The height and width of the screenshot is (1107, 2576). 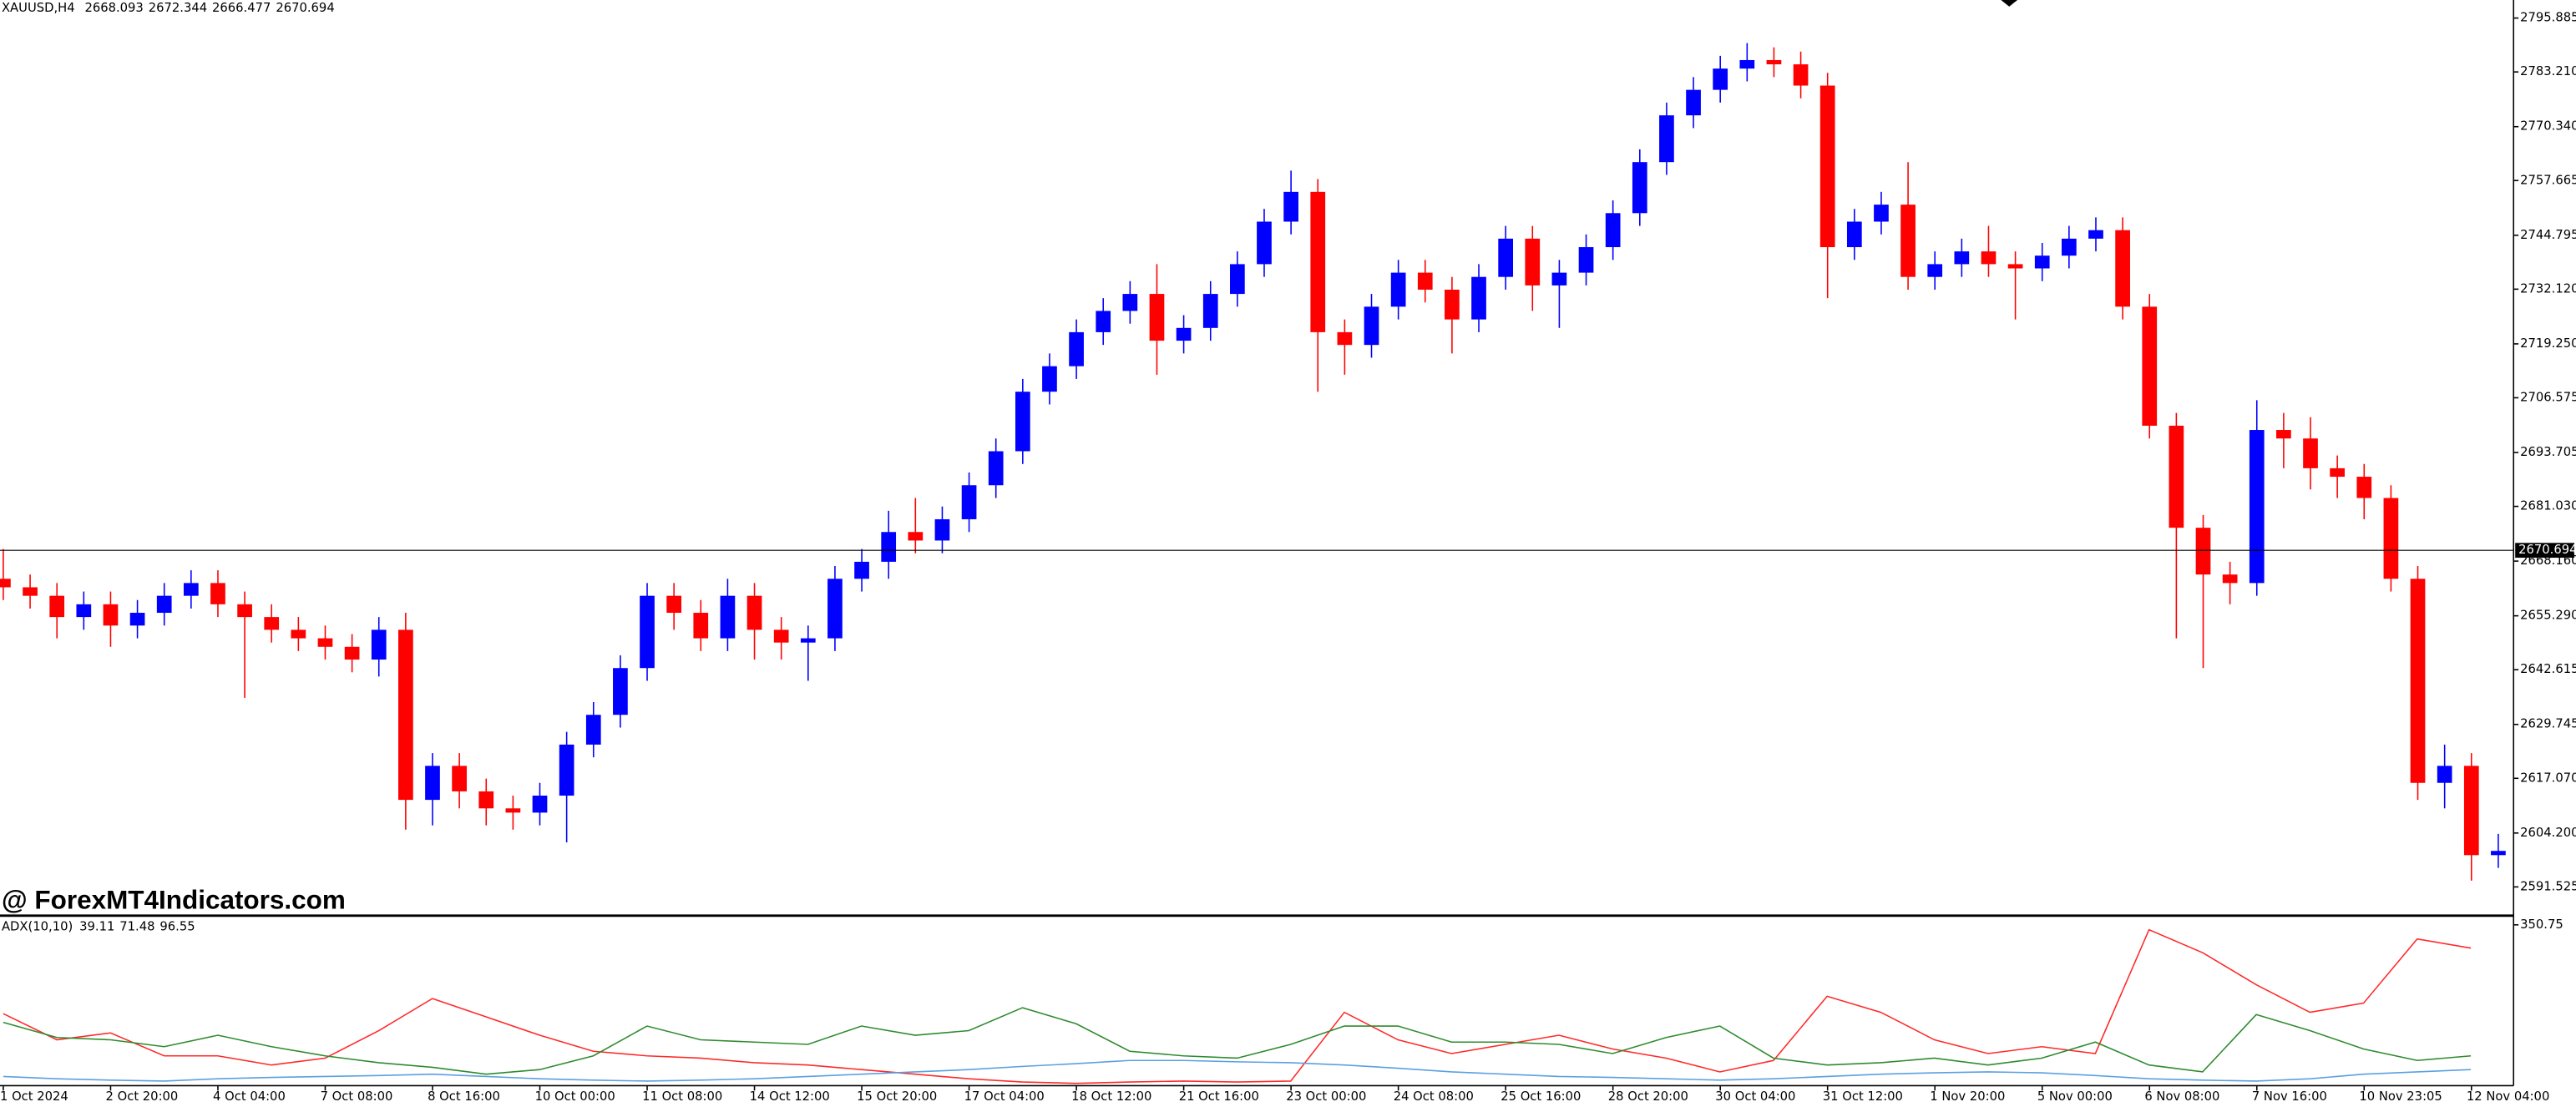 What do you see at coordinates (177, 927) in the screenshot?
I see `indicator-value: 96.55` at bounding box center [177, 927].